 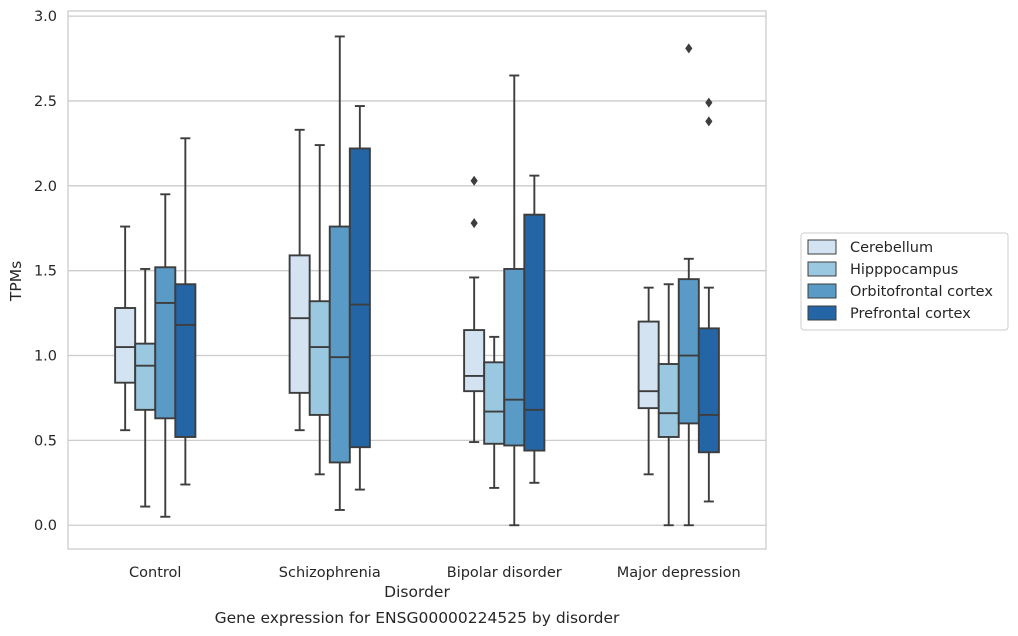 What do you see at coordinates (910, 314) in the screenshot?
I see `legend-label: Prefrontal cortex` at bounding box center [910, 314].